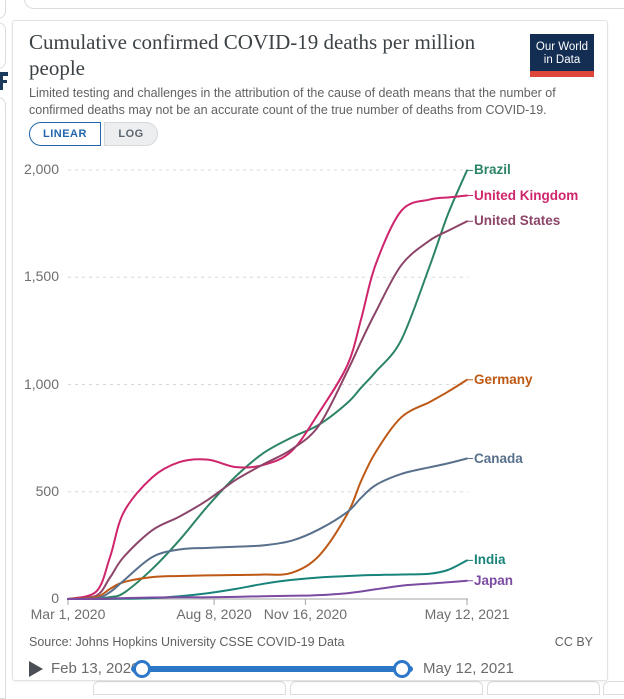  I want to click on owid-logo-line1: Our World, so click(562, 47).